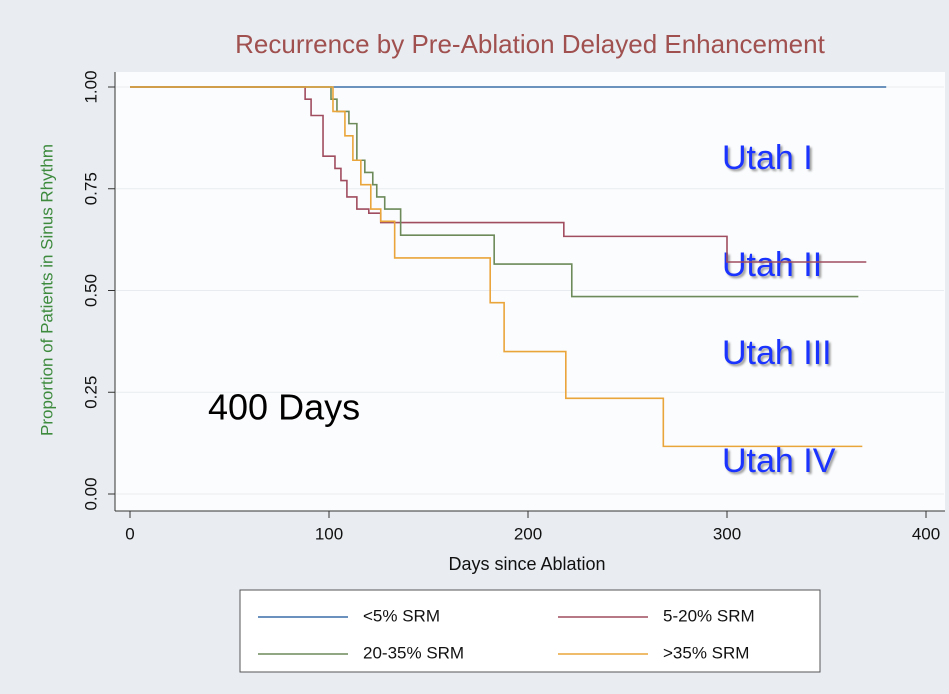  Describe the element at coordinates (777, 353) in the screenshot. I see `annotation: Utah III` at that location.